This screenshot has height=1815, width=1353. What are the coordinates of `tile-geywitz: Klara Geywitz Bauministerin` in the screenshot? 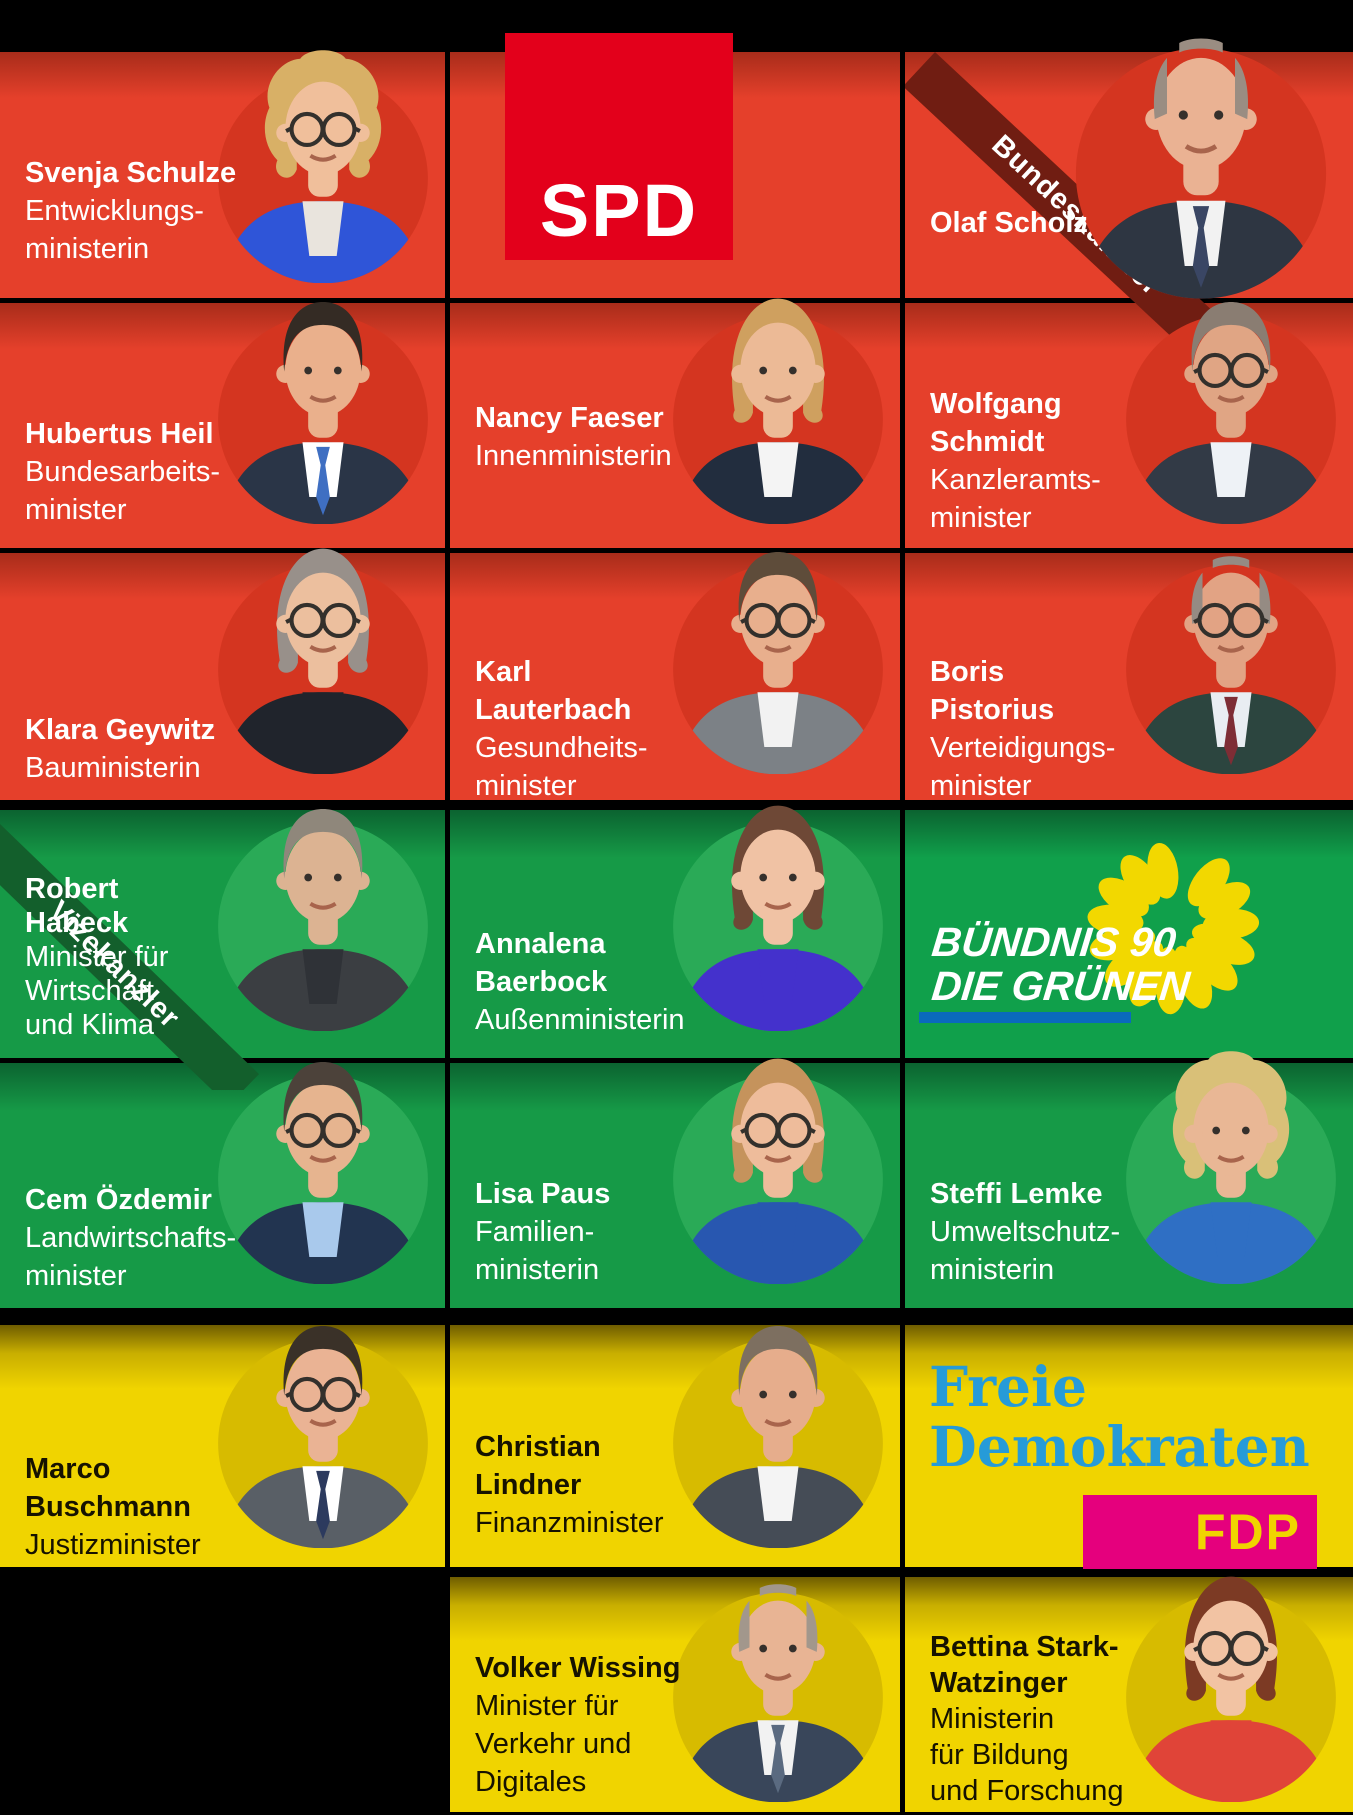 It's located at (222, 674).